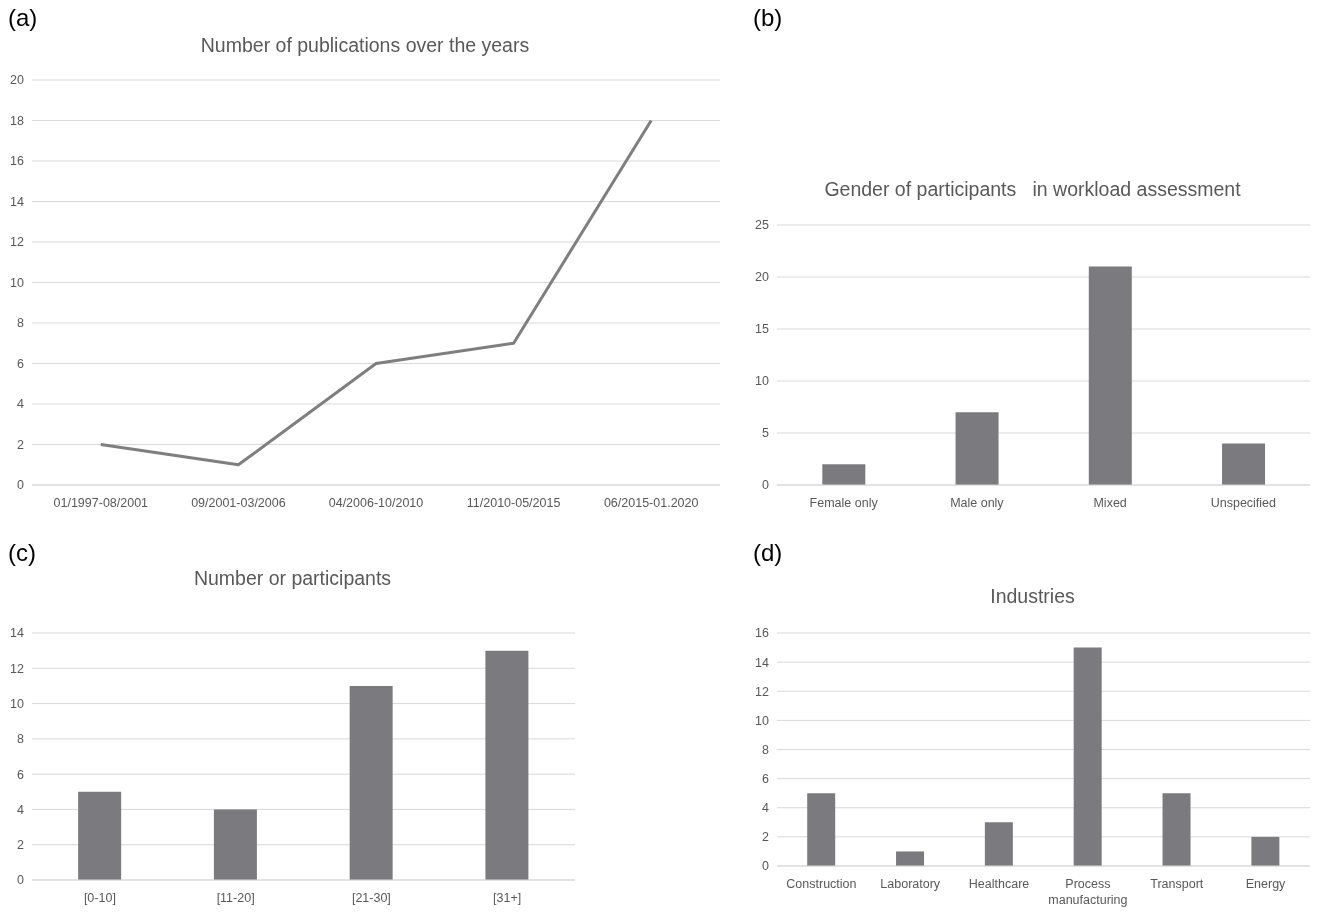 This screenshot has height=915, width=1320. What do you see at coordinates (1088, 892) in the screenshot?
I see `x-tick-label: Process manufacturing` at bounding box center [1088, 892].